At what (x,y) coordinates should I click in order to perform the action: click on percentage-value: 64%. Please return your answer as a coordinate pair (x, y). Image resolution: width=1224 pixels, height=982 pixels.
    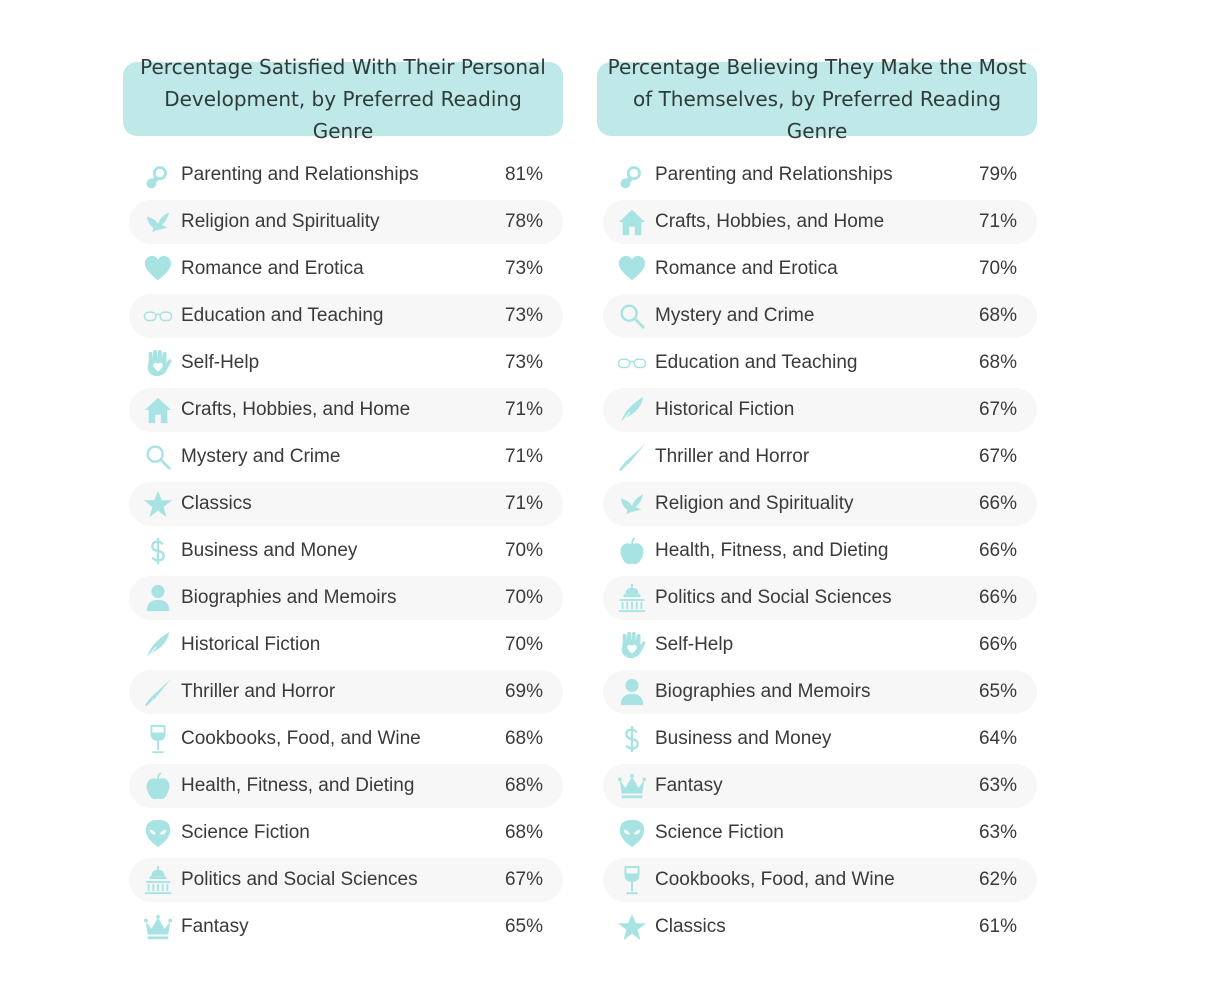
    Looking at the image, I should click on (997, 738).